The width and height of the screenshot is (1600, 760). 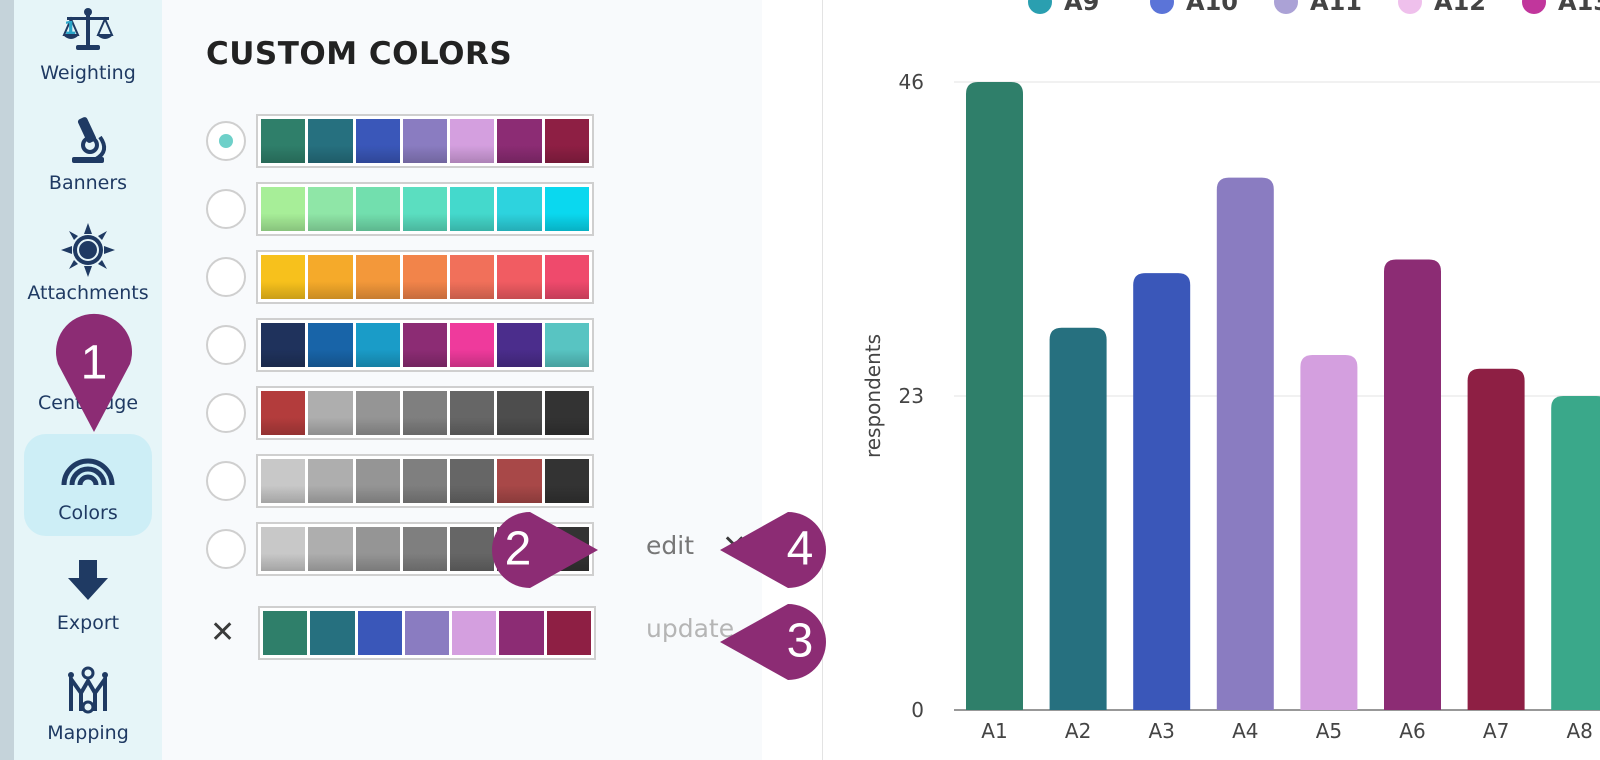 I want to click on microscope-icon, so click(x=88, y=140).